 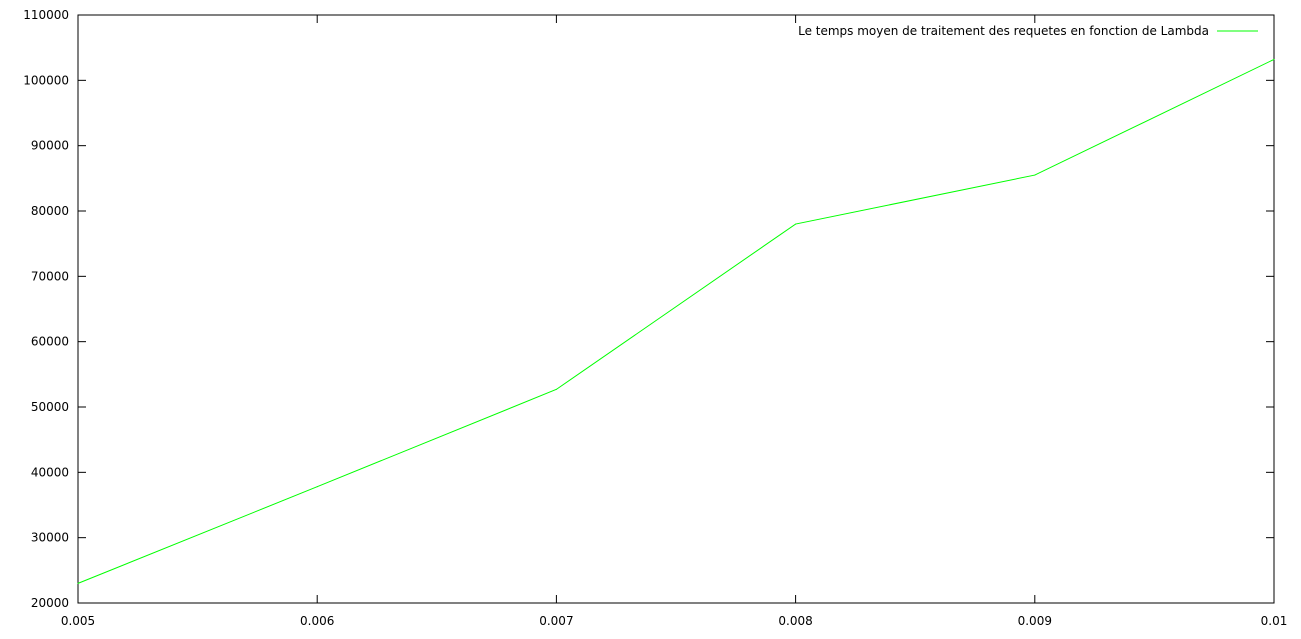 I want to click on y-tick-label: 60000, so click(x=50, y=342).